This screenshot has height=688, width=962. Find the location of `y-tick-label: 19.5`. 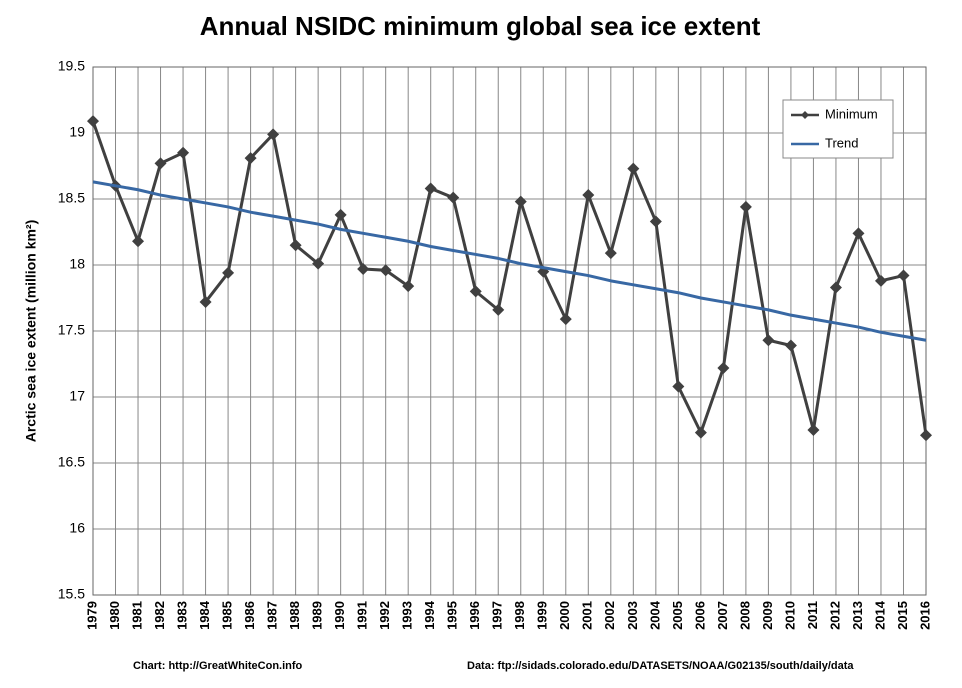

y-tick-label: 19.5 is located at coordinates (71, 66).